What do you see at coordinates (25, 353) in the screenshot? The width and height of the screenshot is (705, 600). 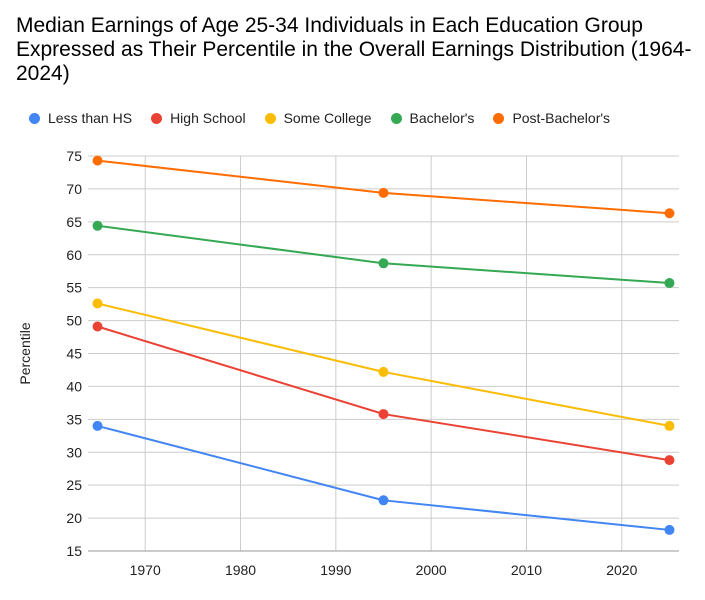 I see `y-axis-label: Percentile` at bounding box center [25, 353].